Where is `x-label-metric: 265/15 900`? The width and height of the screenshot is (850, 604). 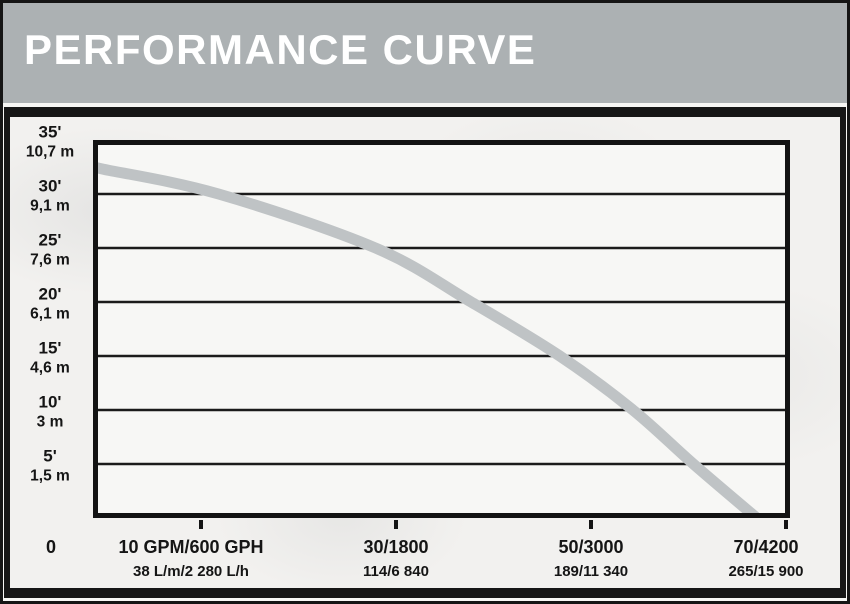 x-label-metric: 265/15 900 is located at coordinates (766, 571).